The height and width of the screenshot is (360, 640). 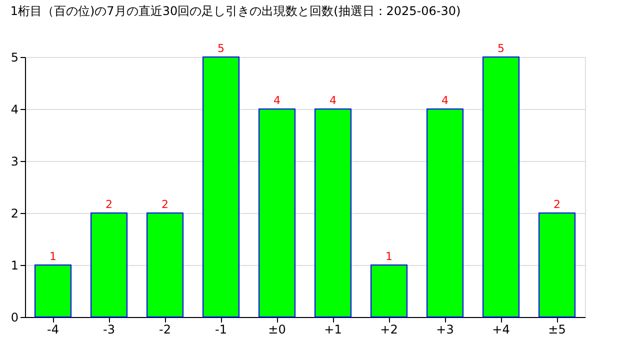 I want to click on x-tick-label: +2, so click(x=389, y=329).